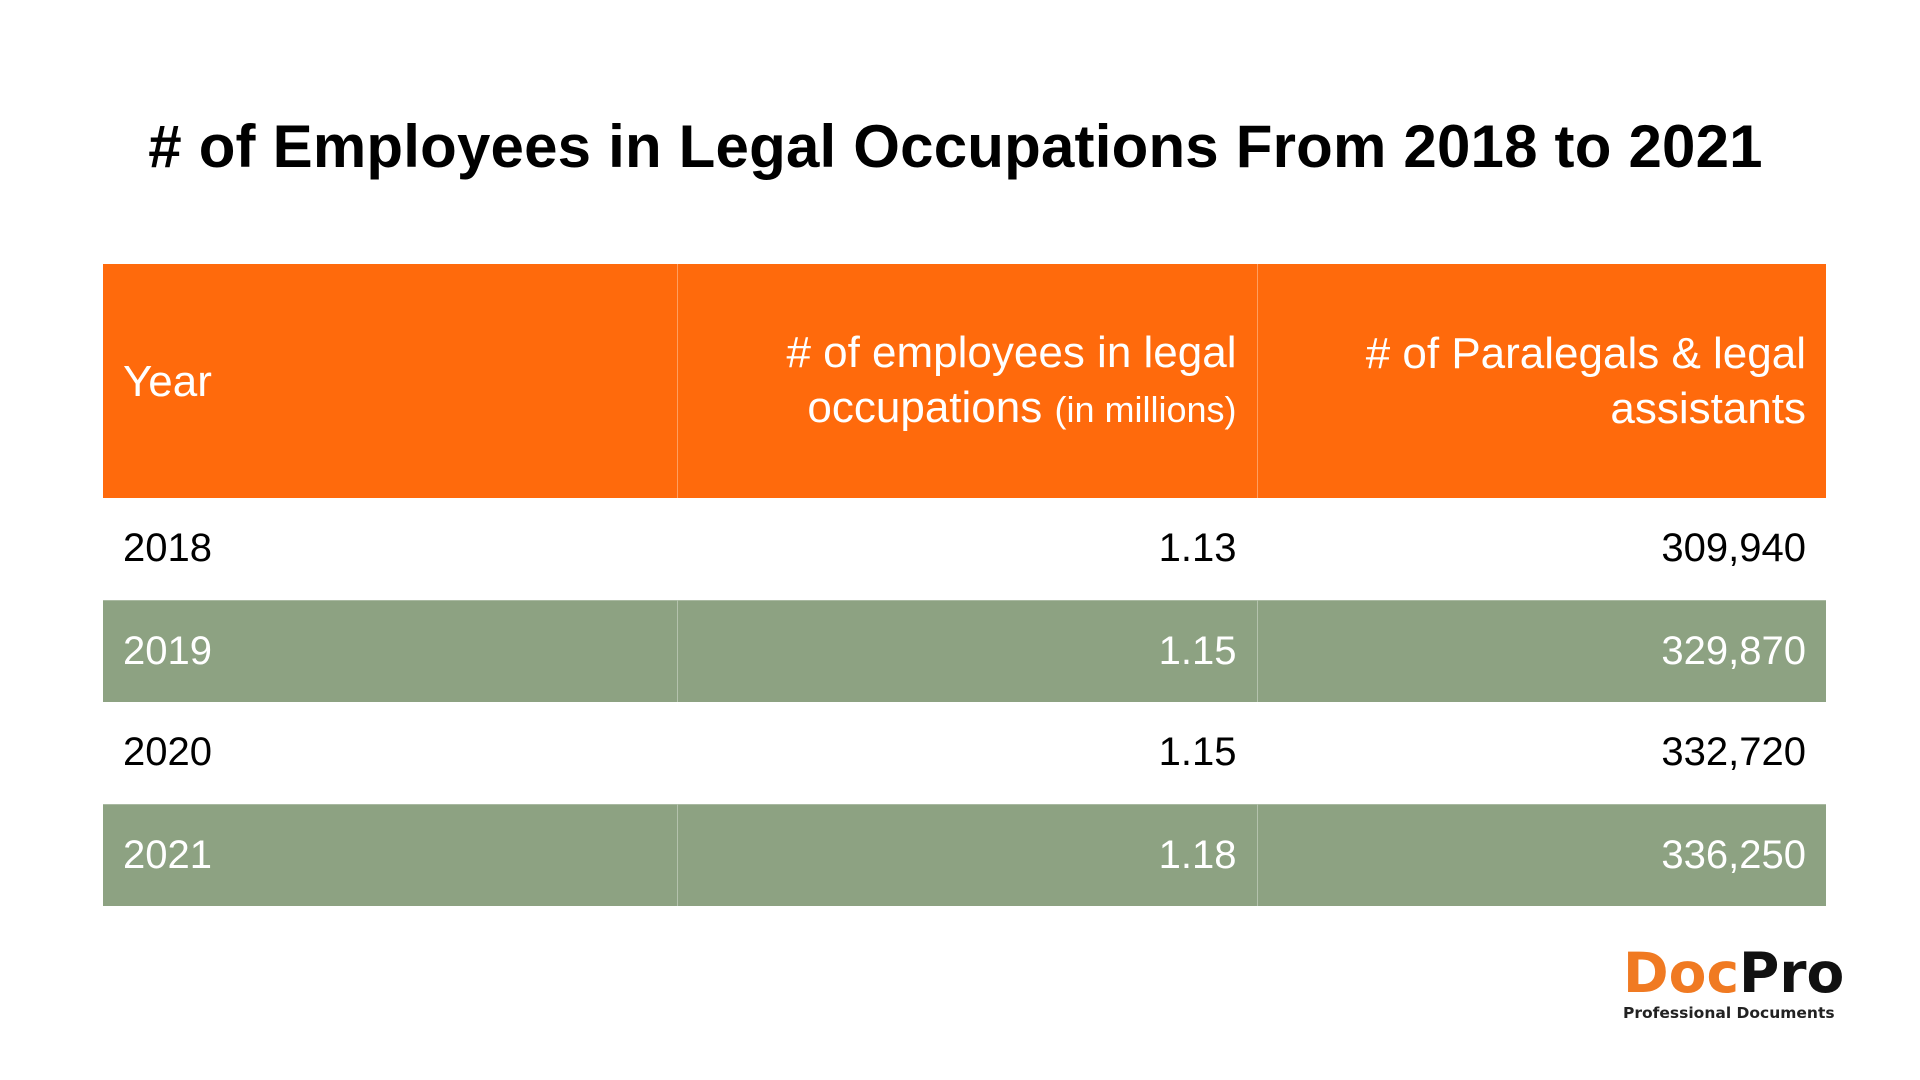 The image size is (1920, 1080). I want to click on header-employees-unit: (in millions), so click(1145, 409).